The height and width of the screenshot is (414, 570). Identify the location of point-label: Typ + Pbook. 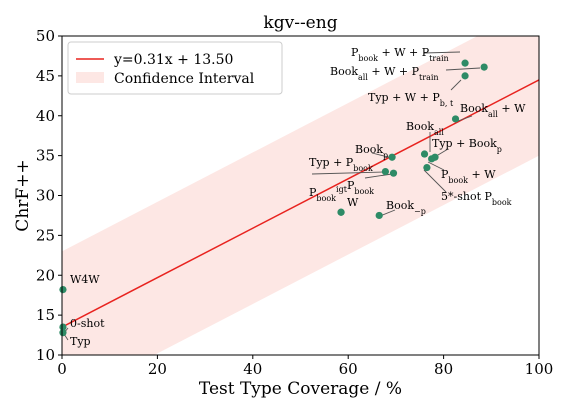
(341, 164).